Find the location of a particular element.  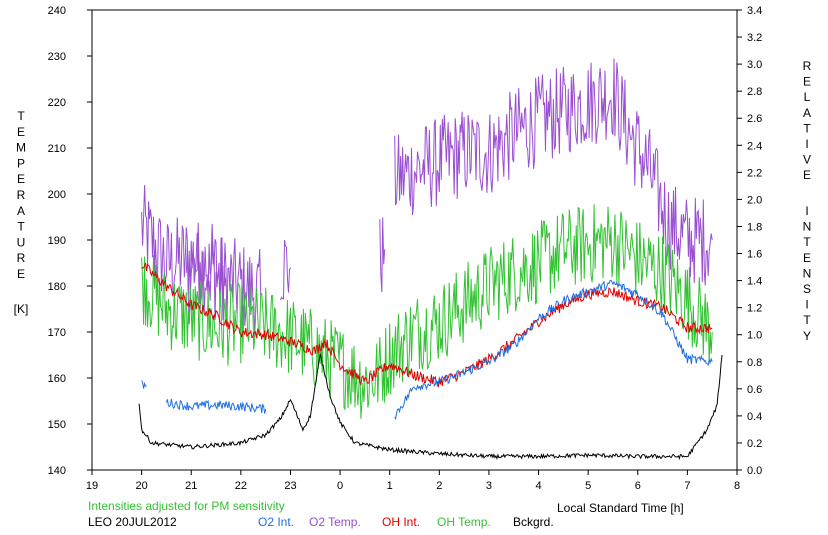

y-right-tick-label: 0.6 is located at coordinates (754, 390).